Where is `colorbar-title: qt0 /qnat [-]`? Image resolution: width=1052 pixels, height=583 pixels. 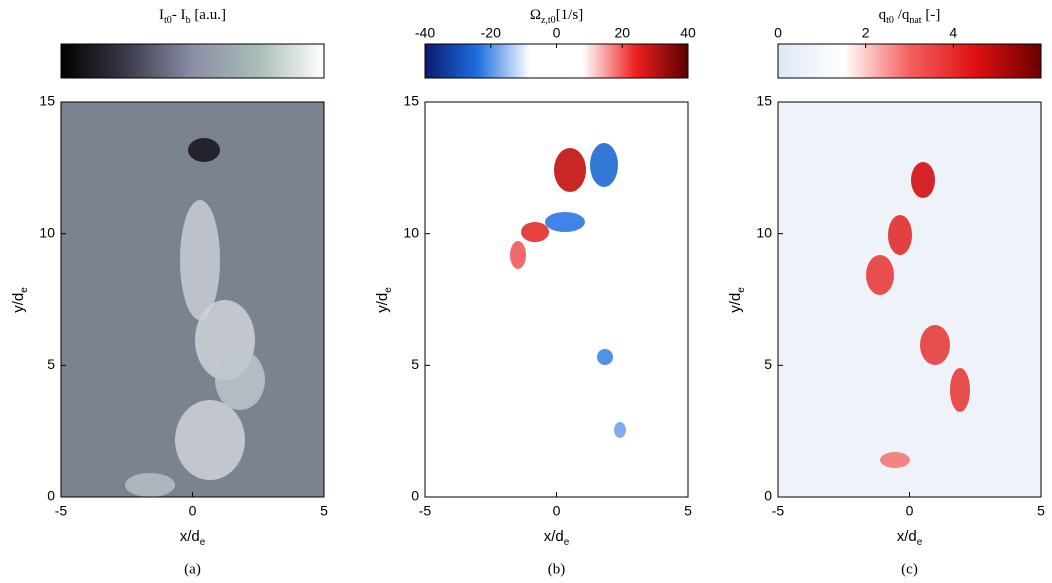 colorbar-title: qt0 /qnat [-] is located at coordinates (910, 16).